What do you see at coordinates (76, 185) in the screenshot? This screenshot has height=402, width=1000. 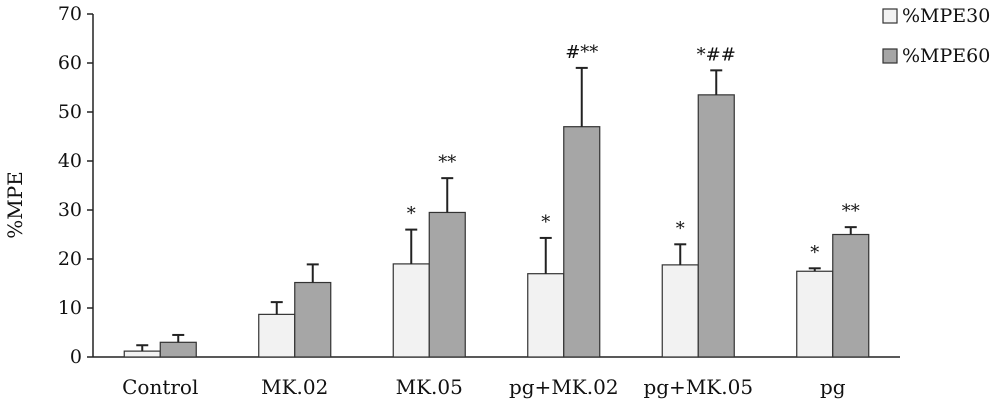 I see `y-axis: 0 10 20 30 40 50 60 70` at bounding box center [76, 185].